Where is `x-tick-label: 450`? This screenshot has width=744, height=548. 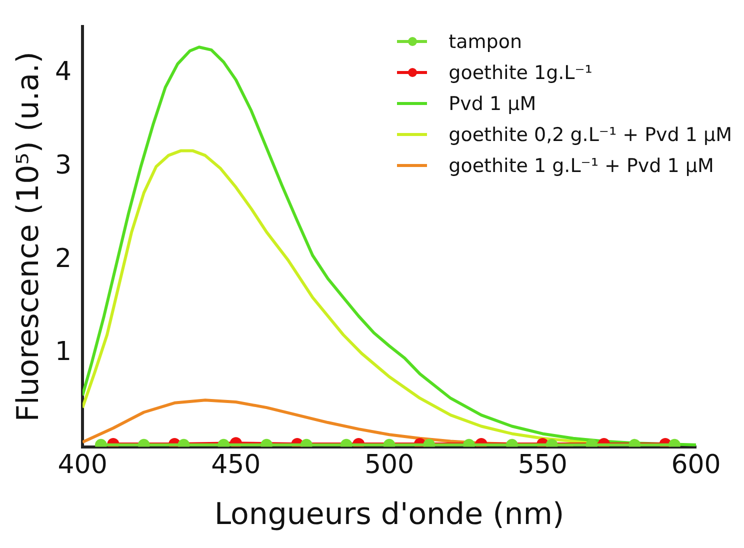 x-tick-label: 450 is located at coordinates (236, 465).